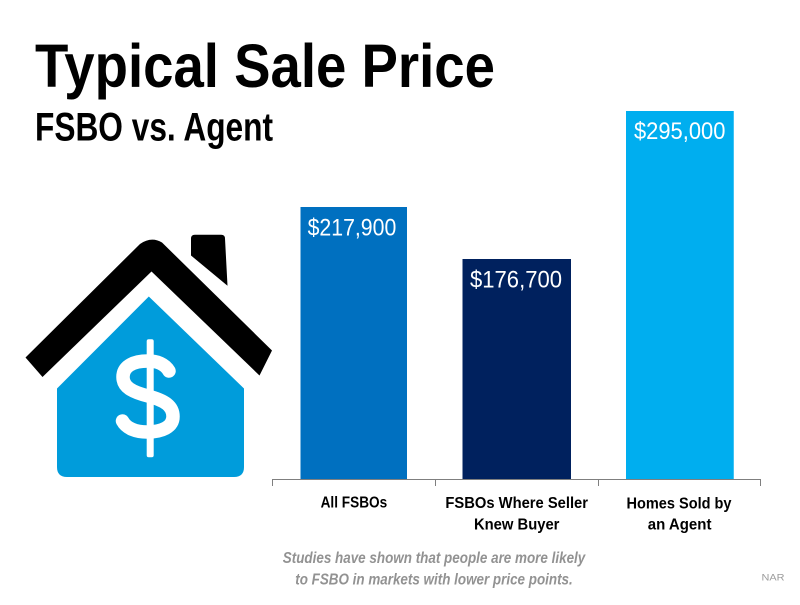 Image resolution: width=800 pixels, height=605 pixels. Describe the element at coordinates (773, 578) in the screenshot. I see `svg-text: NAR` at that location.